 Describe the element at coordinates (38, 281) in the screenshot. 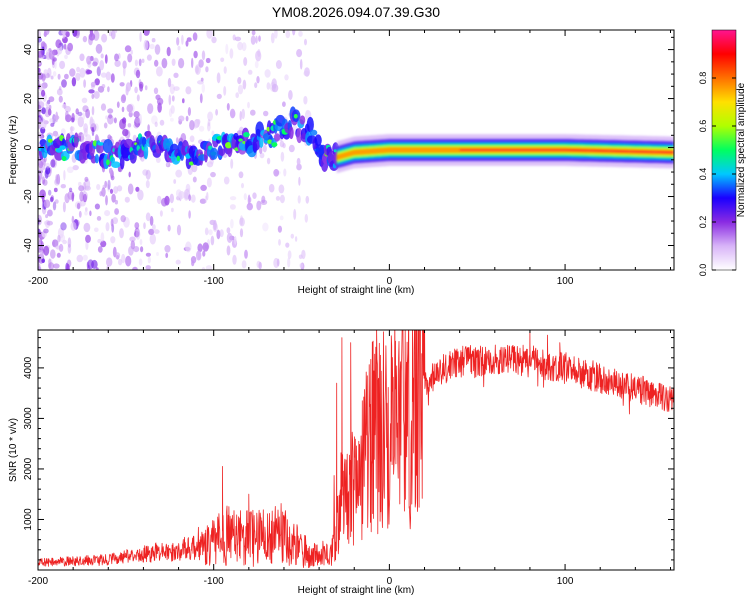

I see `x-tick-label: -200` at that location.